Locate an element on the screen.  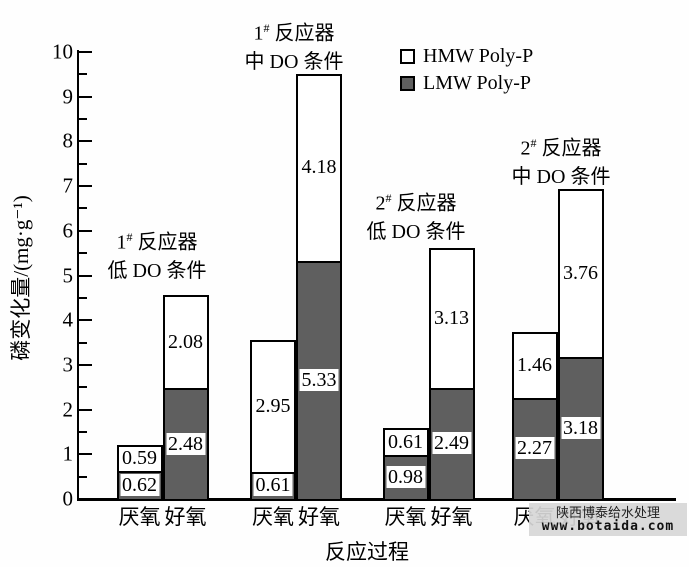
y-tick-label: 10 is located at coordinates (62, 51).